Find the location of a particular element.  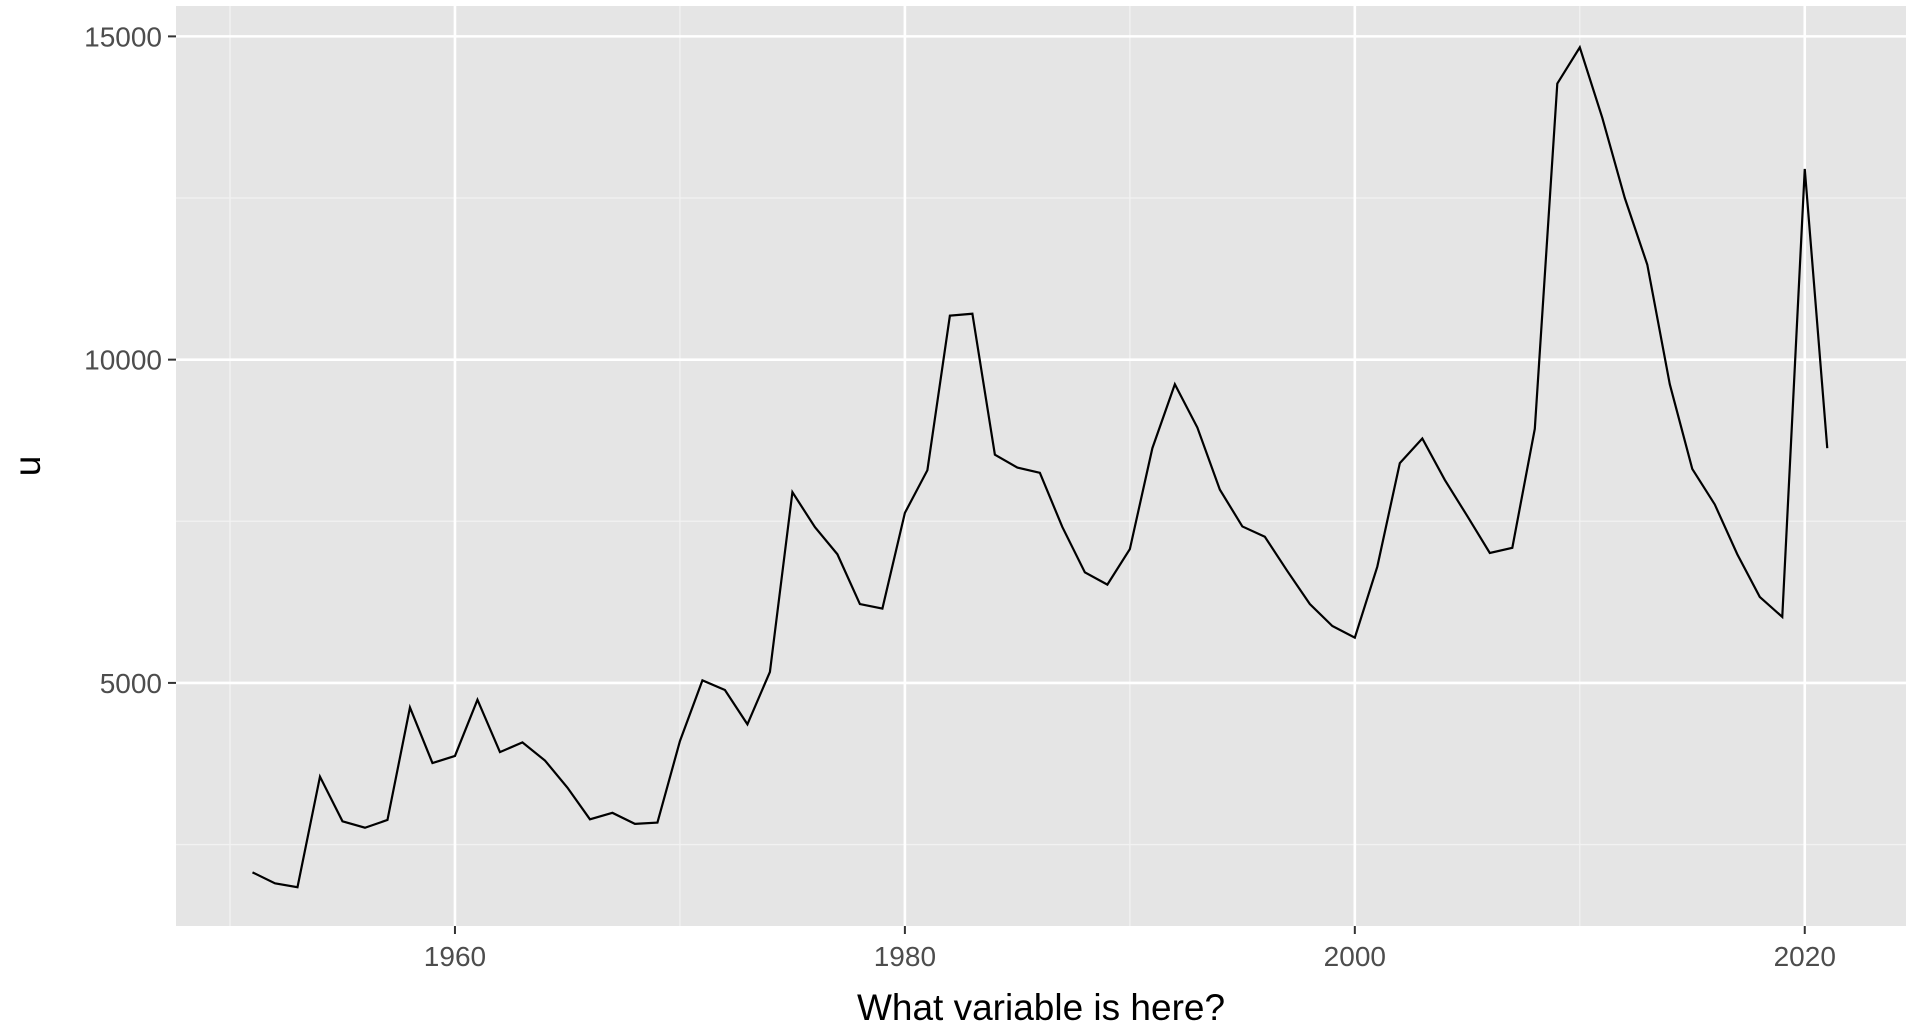

x-tick-label: 2000 is located at coordinates (1355, 956).